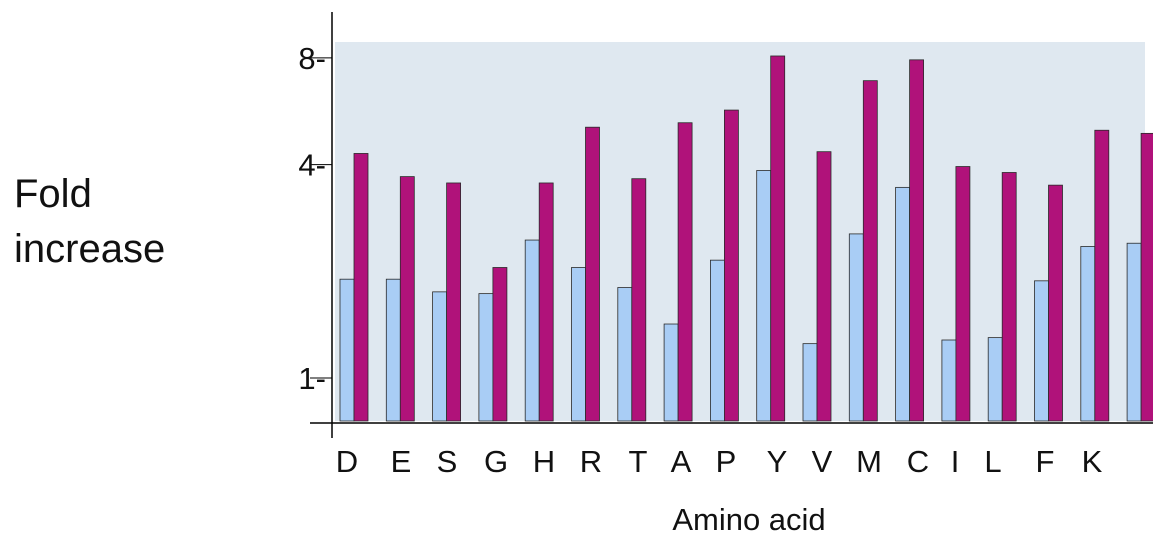 This screenshot has width=1153, height=537. Describe the element at coordinates (347, 461) in the screenshot. I see `x-category-label: D` at that location.